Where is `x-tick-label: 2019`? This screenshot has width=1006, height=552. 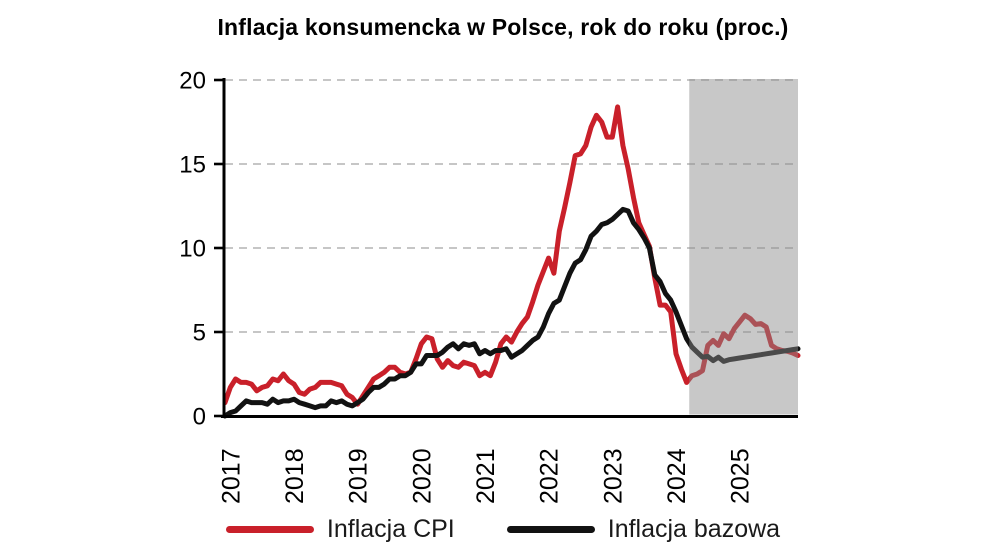
x-tick-label: 2019 is located at coordinates (359, 476).